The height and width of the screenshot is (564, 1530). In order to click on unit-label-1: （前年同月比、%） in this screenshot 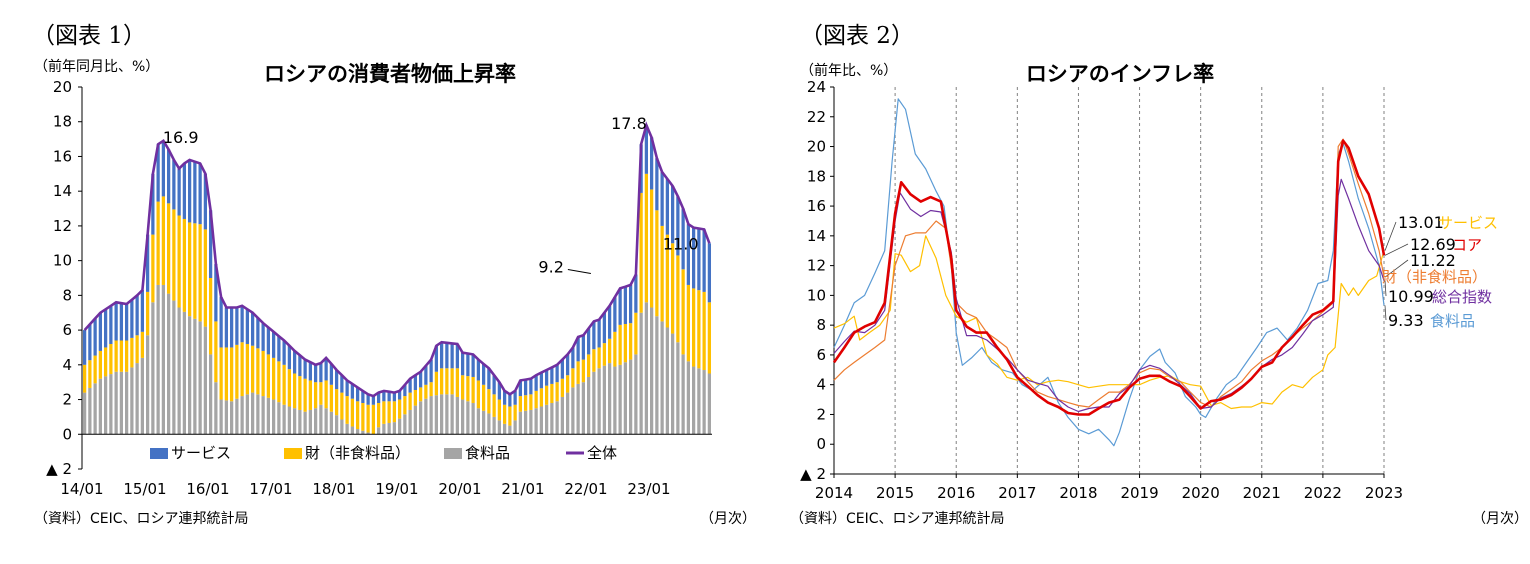, I will do `click(97, 67)`.